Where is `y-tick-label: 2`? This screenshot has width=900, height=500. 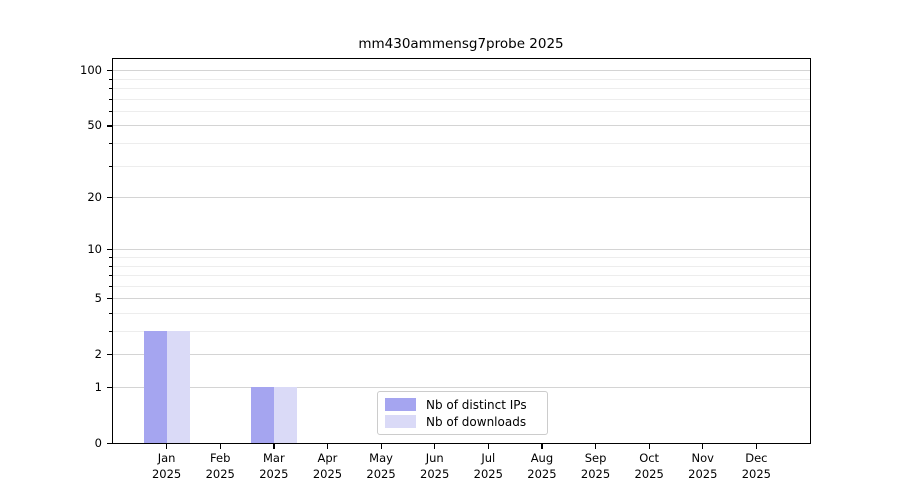 y-tick-label: 2 is located at coordinates (98, 354).